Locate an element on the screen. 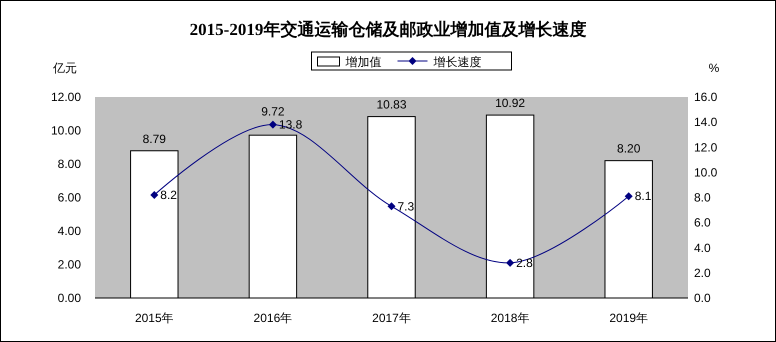 This screenshot has width=776, height=342. y-tick-label: 0.00 is located at coordinates (70, 298).